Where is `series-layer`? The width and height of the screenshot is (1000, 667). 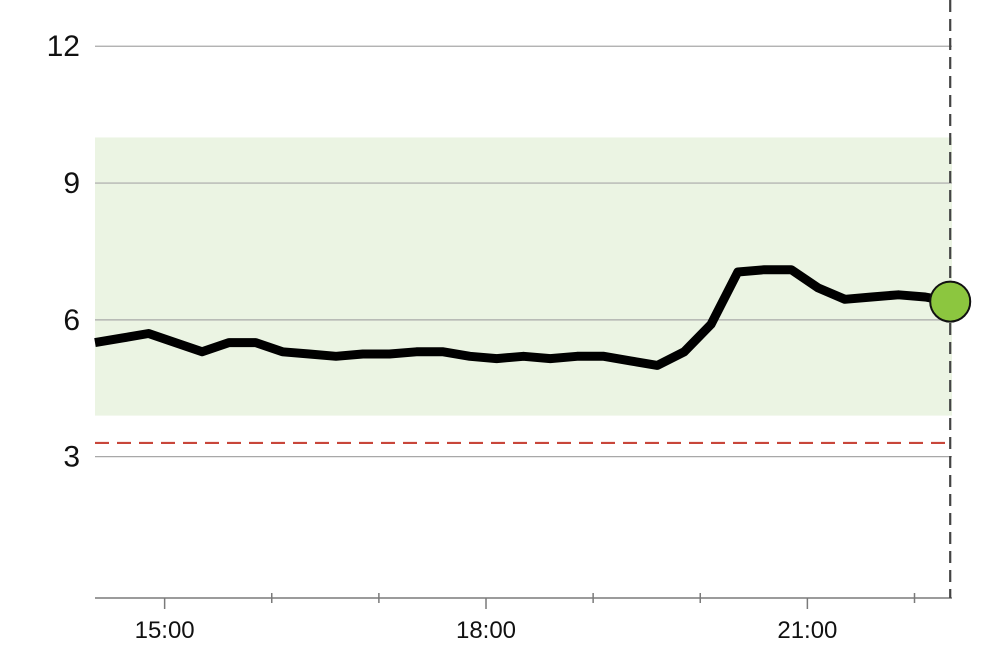
series-layer is located at coordinates (523, 317).